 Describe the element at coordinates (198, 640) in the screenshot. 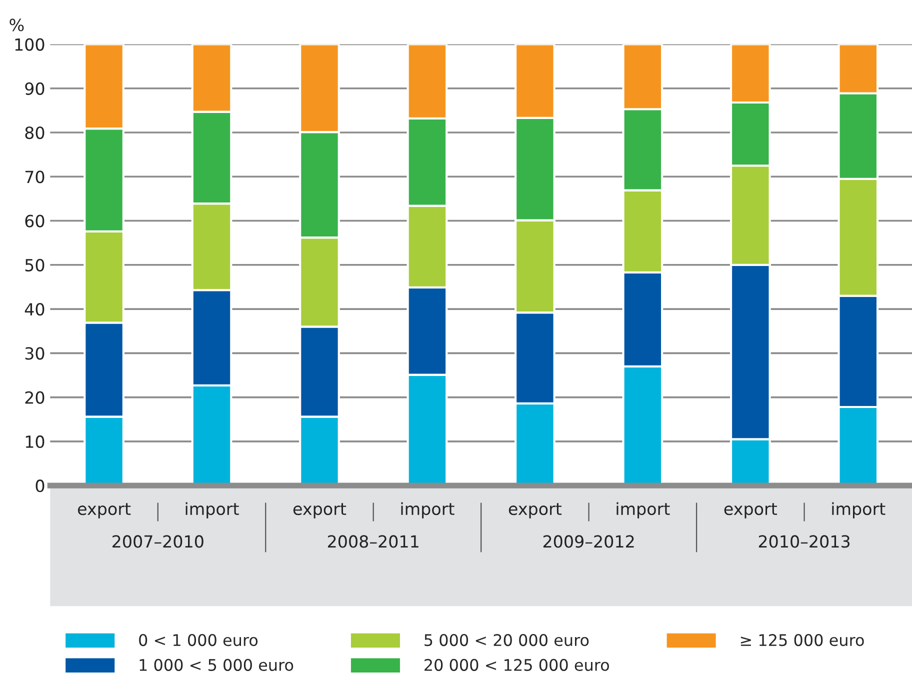

I see `legend-label: 0 < 1 000 euro` at that location.